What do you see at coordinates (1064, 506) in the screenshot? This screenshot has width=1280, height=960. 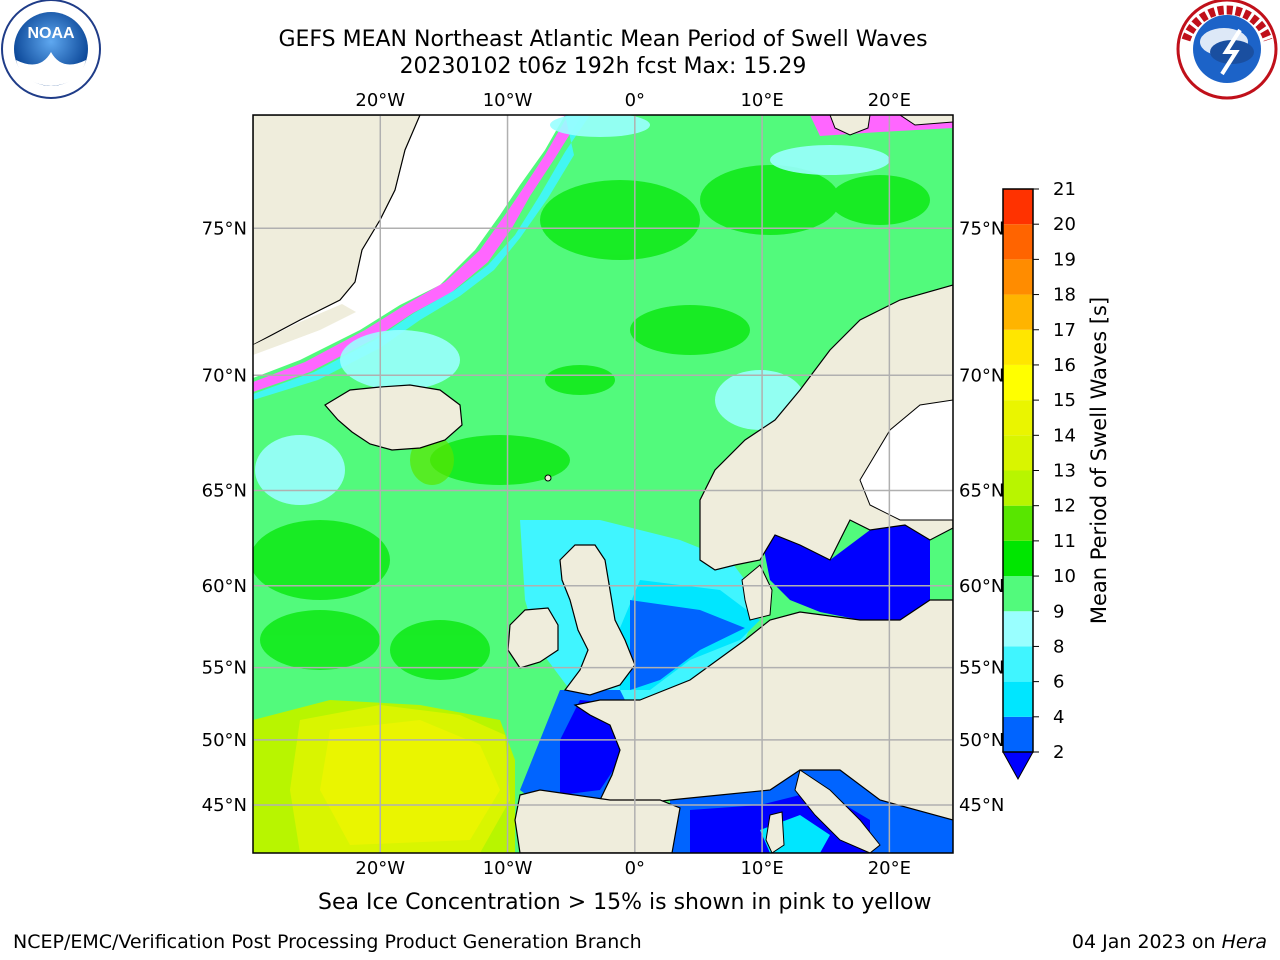 I see `colorbar-tick-label: 12` at bounding box center [1064, 506].